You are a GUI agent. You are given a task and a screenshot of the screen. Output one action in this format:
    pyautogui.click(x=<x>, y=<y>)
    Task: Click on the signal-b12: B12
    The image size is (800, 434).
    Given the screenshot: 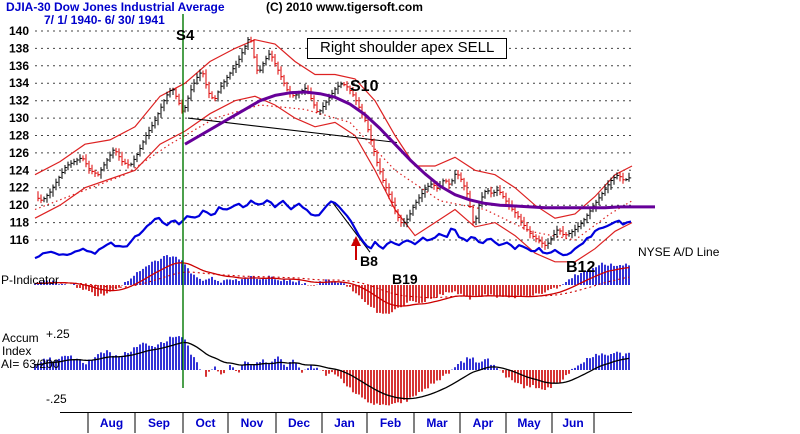 What is the action you would take?
    pyautogui.click(x=581, y=267)
    